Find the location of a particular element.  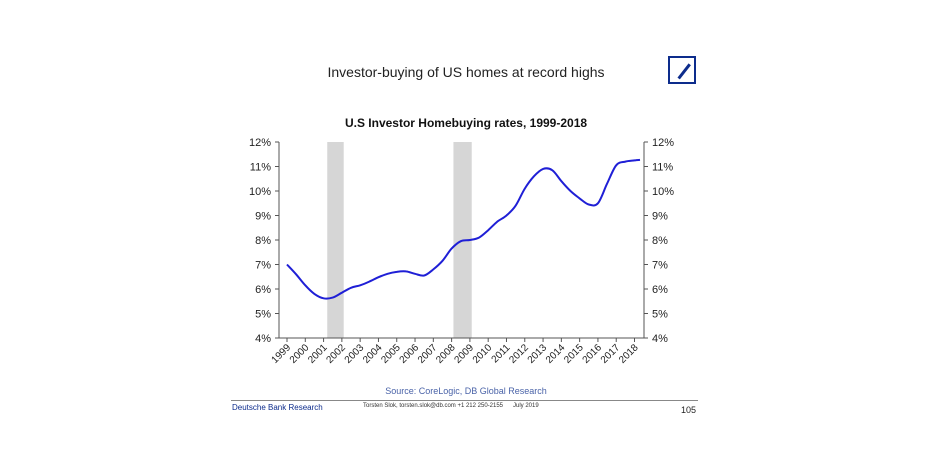

x-tick-label: 2004 is located at coordinates (373, 354).